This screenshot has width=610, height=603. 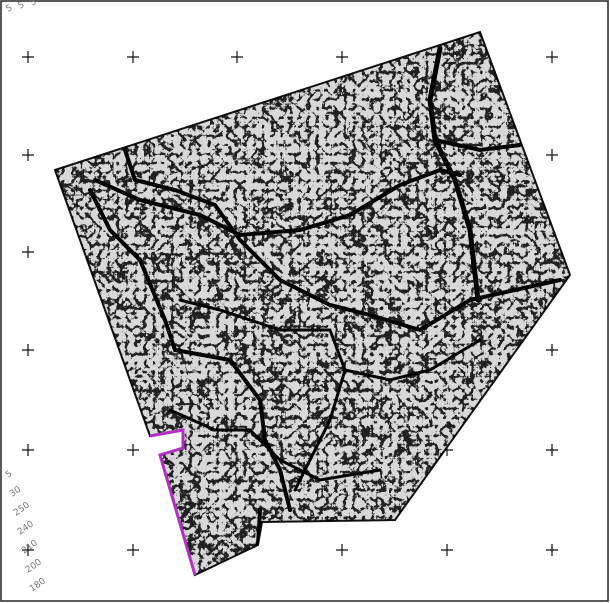 What do you see at coordinates (9, 474) in the screenshot?
I see `axis-label: 5` at bounding box center [9, 474].